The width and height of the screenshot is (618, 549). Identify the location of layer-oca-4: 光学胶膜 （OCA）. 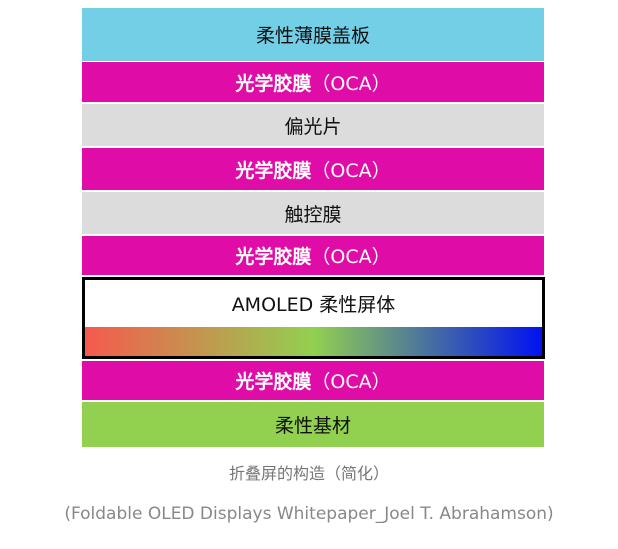
(313, 380).